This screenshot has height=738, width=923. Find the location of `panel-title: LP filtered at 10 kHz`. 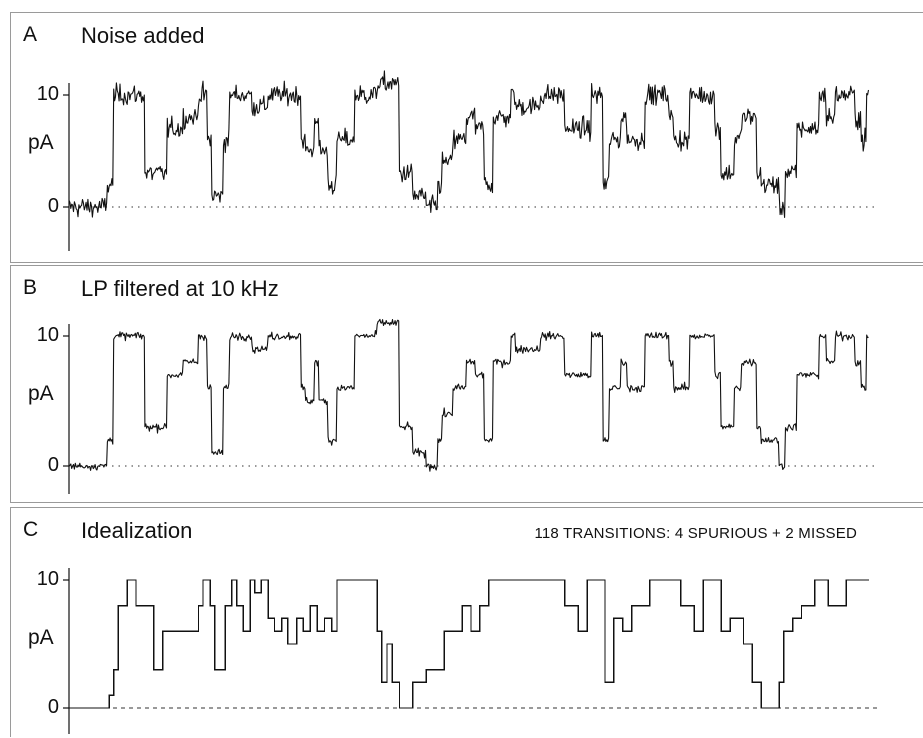

panel-title: LP filtered at 10 kHz is located at coordinates (180, 288).